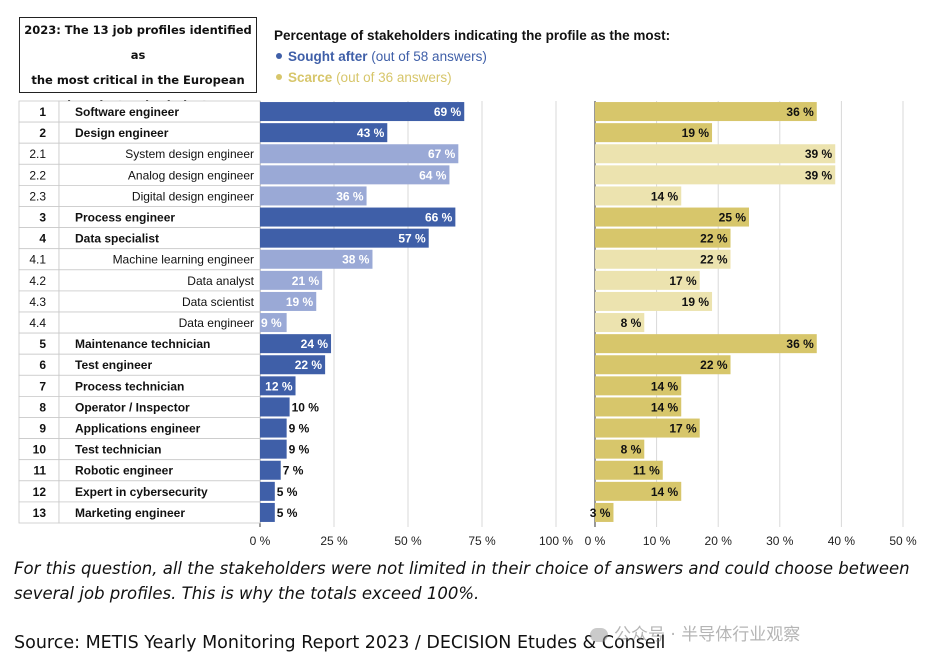 Image resolution: width=931 pixels, height=670 pixels. I want to click on scarce-value-label: 11 %, so click(646, 471).